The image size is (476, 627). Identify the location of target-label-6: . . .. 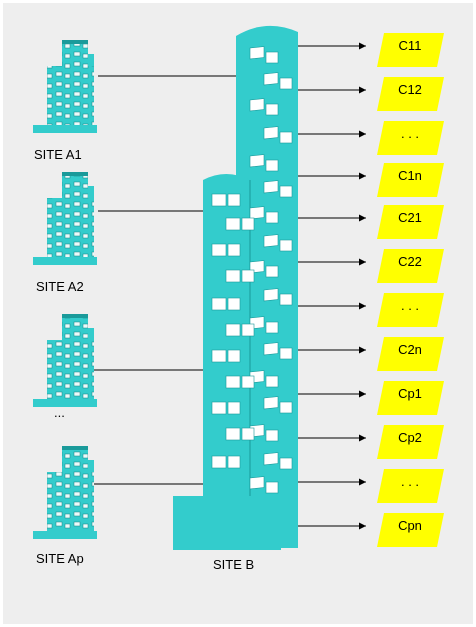
(410, 305).